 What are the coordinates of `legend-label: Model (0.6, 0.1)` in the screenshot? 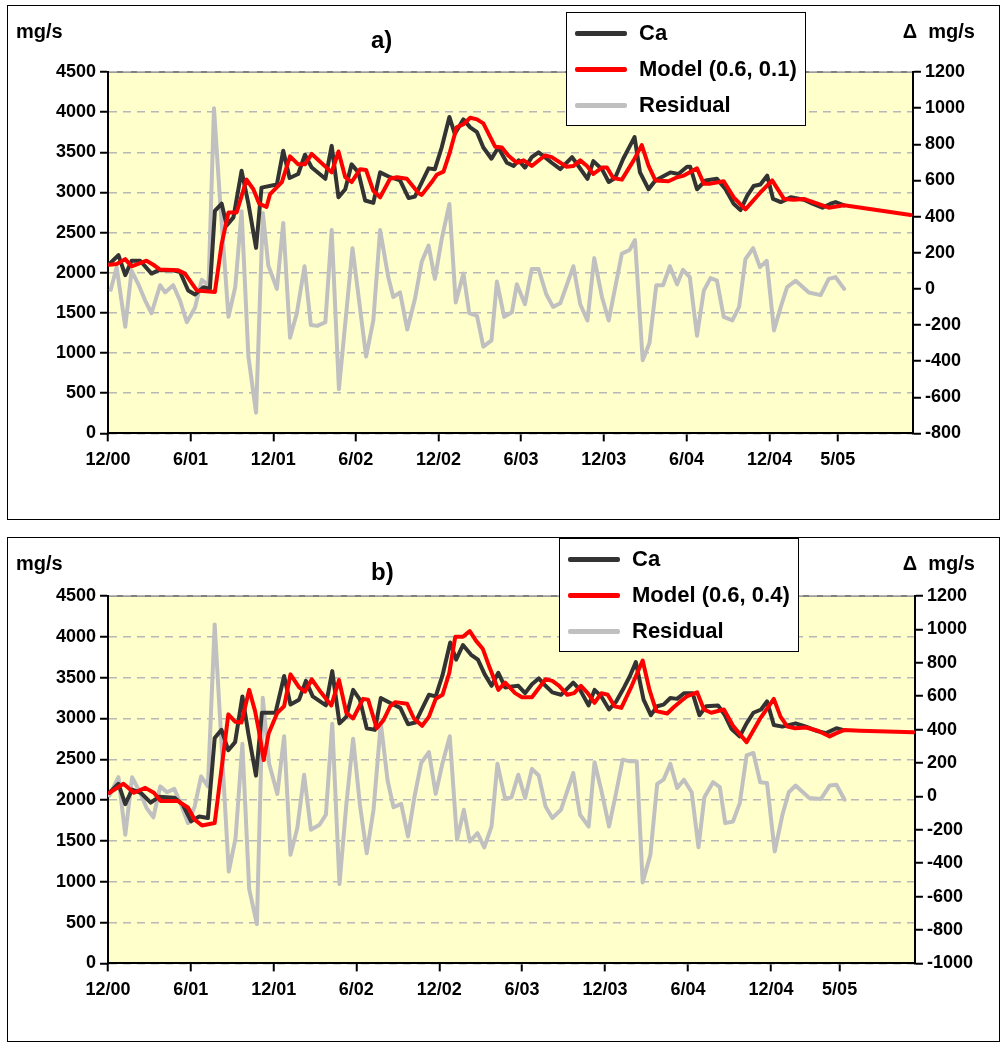 It's located at (718, 69).